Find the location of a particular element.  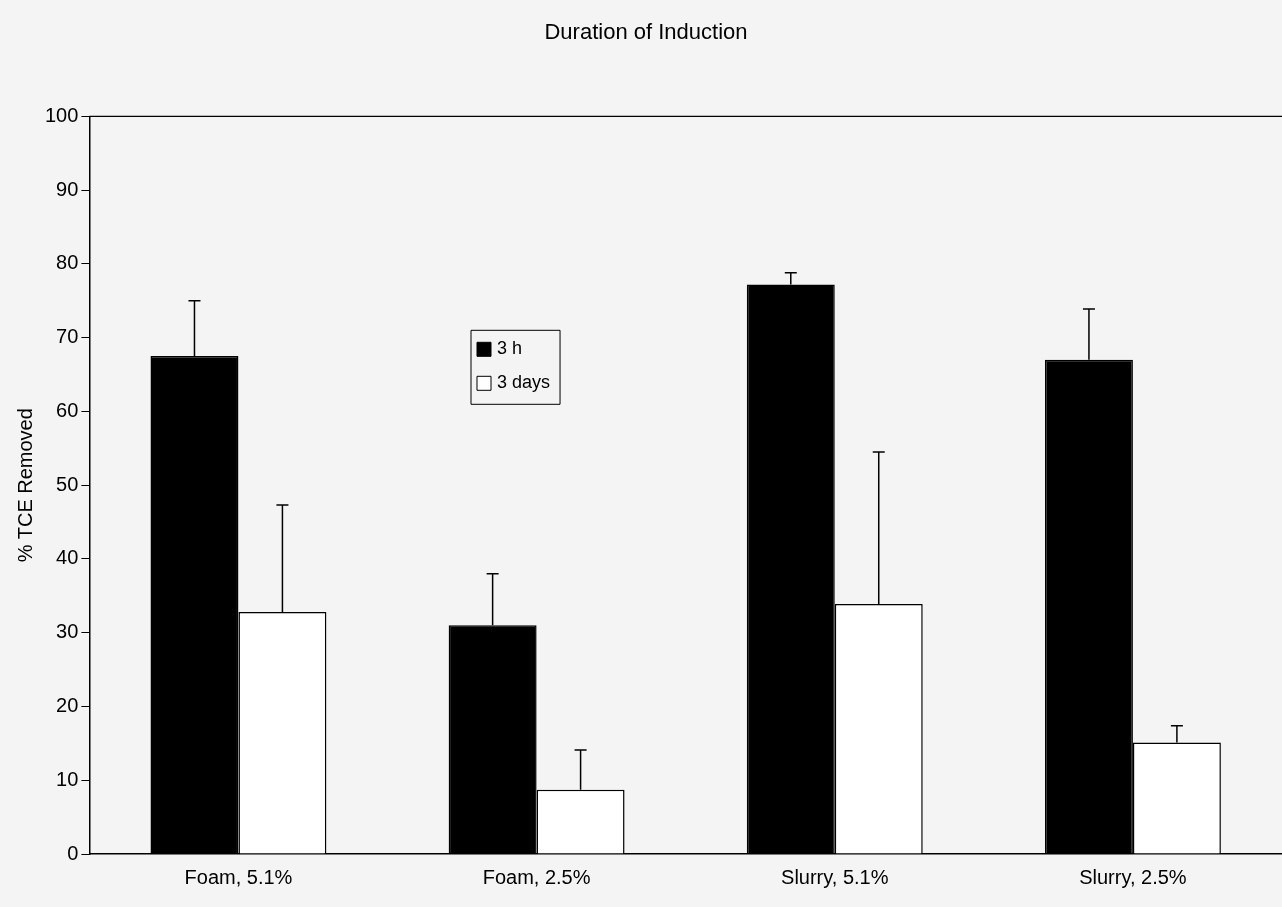

chart-title: Duration of Induction is located at coordinates (646, 32).